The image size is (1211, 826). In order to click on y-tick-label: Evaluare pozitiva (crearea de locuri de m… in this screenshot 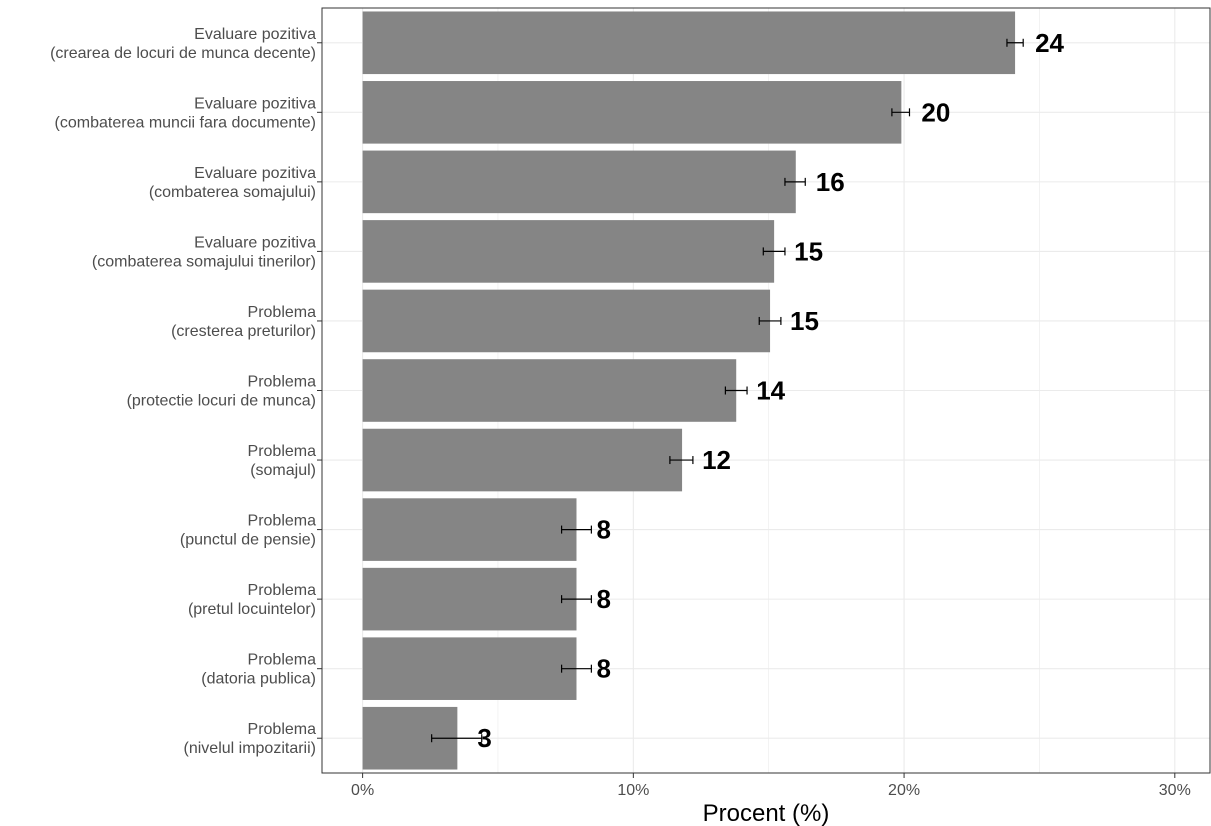, I will do `click(183, 44)`.